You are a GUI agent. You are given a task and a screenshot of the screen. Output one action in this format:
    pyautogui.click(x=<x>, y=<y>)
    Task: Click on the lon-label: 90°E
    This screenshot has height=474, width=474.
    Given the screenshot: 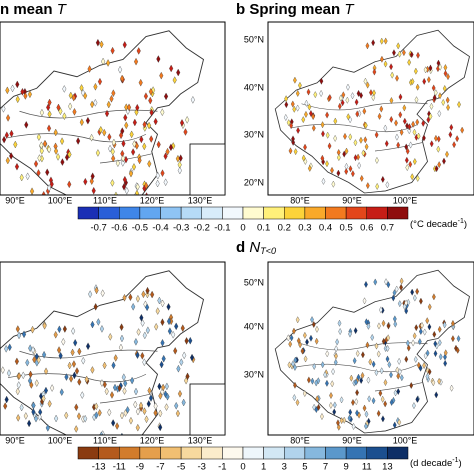 What is the action you would take?
    pyautogui.click(x=15, y=440)
    